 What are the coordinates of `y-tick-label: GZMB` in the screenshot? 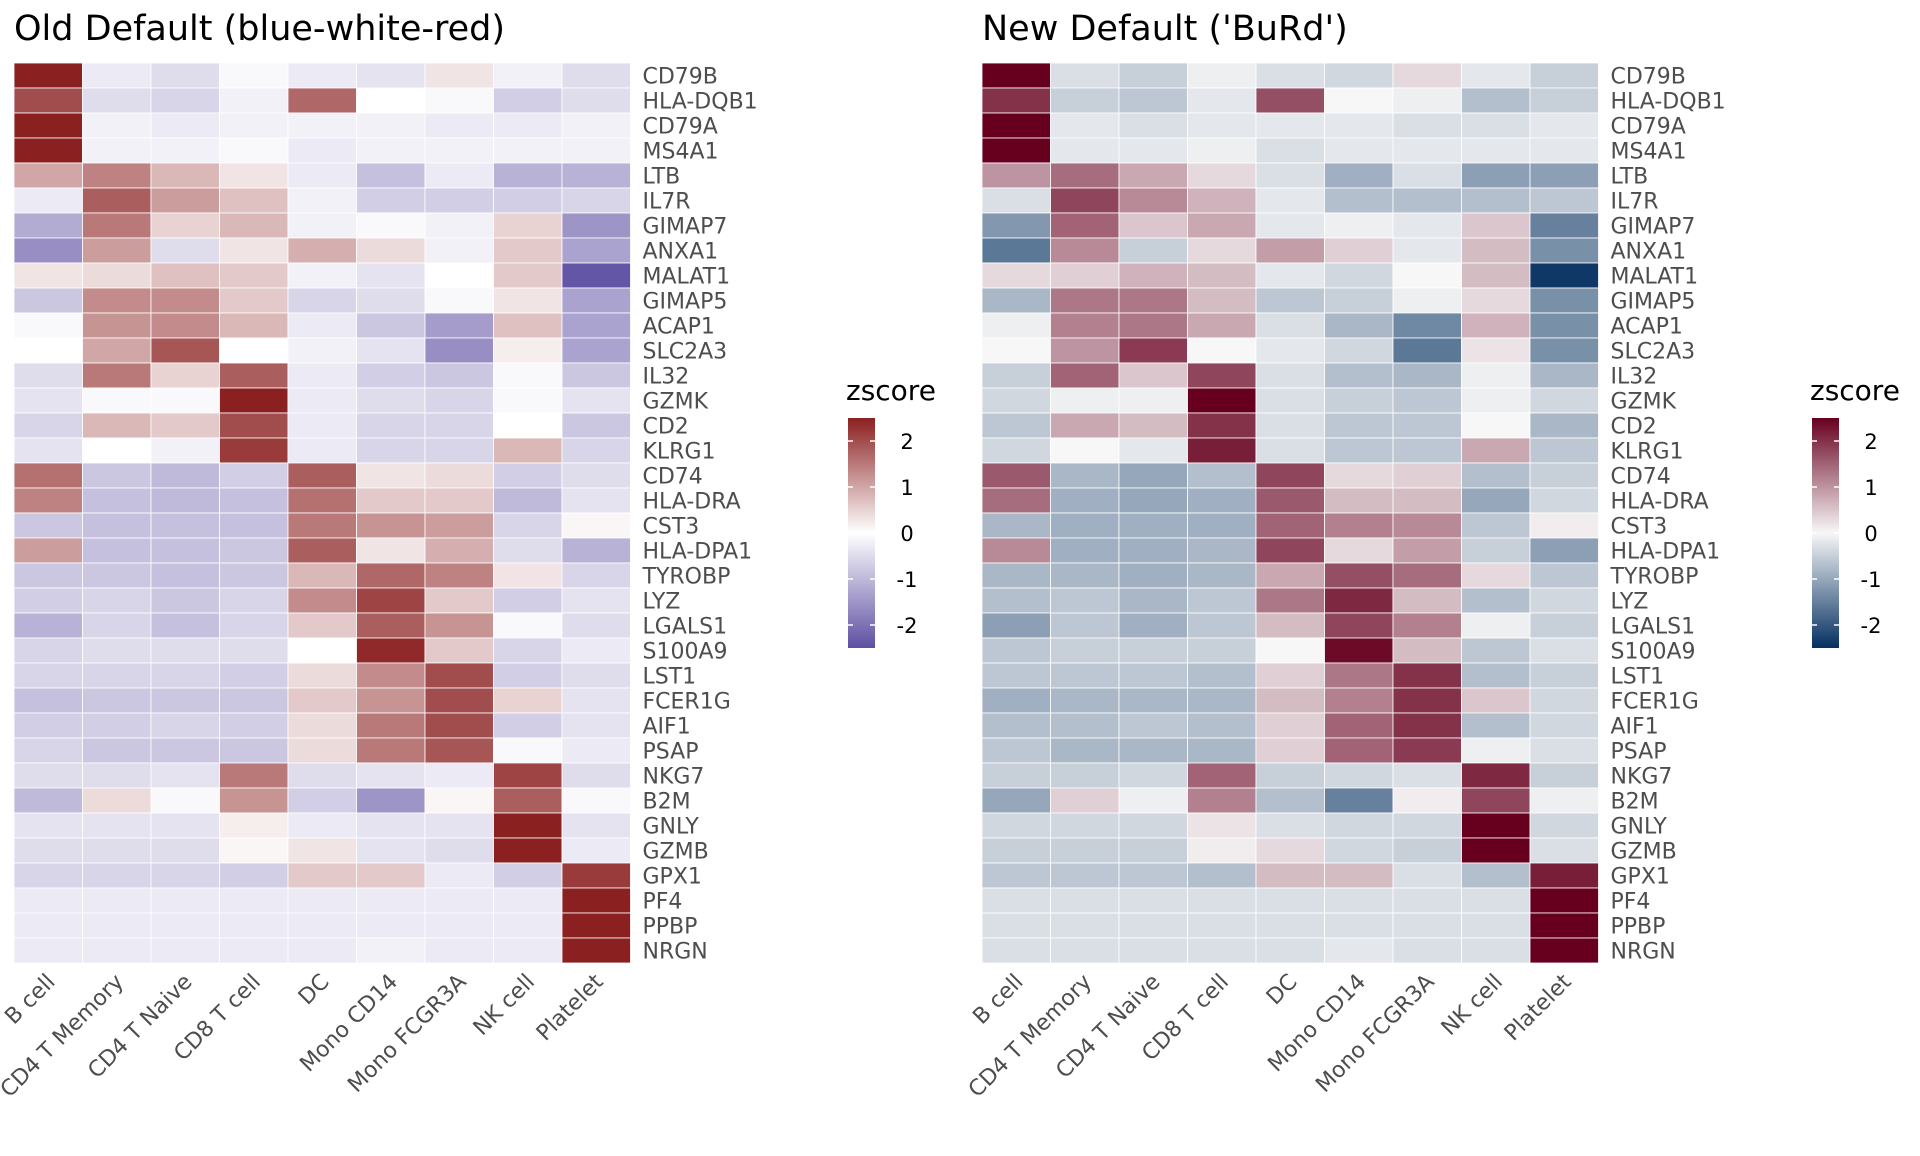 It's located at (1644, 852).